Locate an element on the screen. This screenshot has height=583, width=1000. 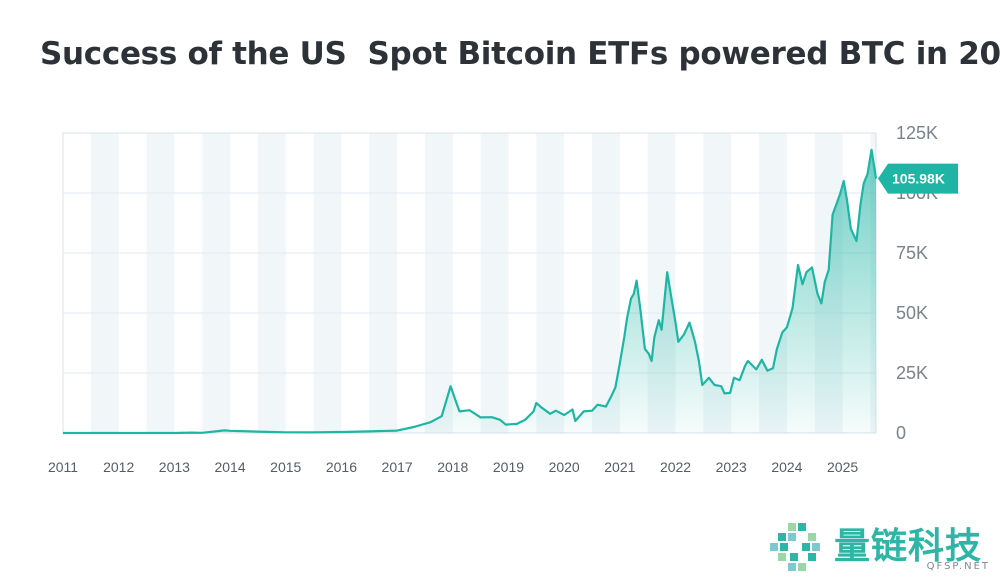
last-value-label: 105.98K is located at coordinates (918, 179).